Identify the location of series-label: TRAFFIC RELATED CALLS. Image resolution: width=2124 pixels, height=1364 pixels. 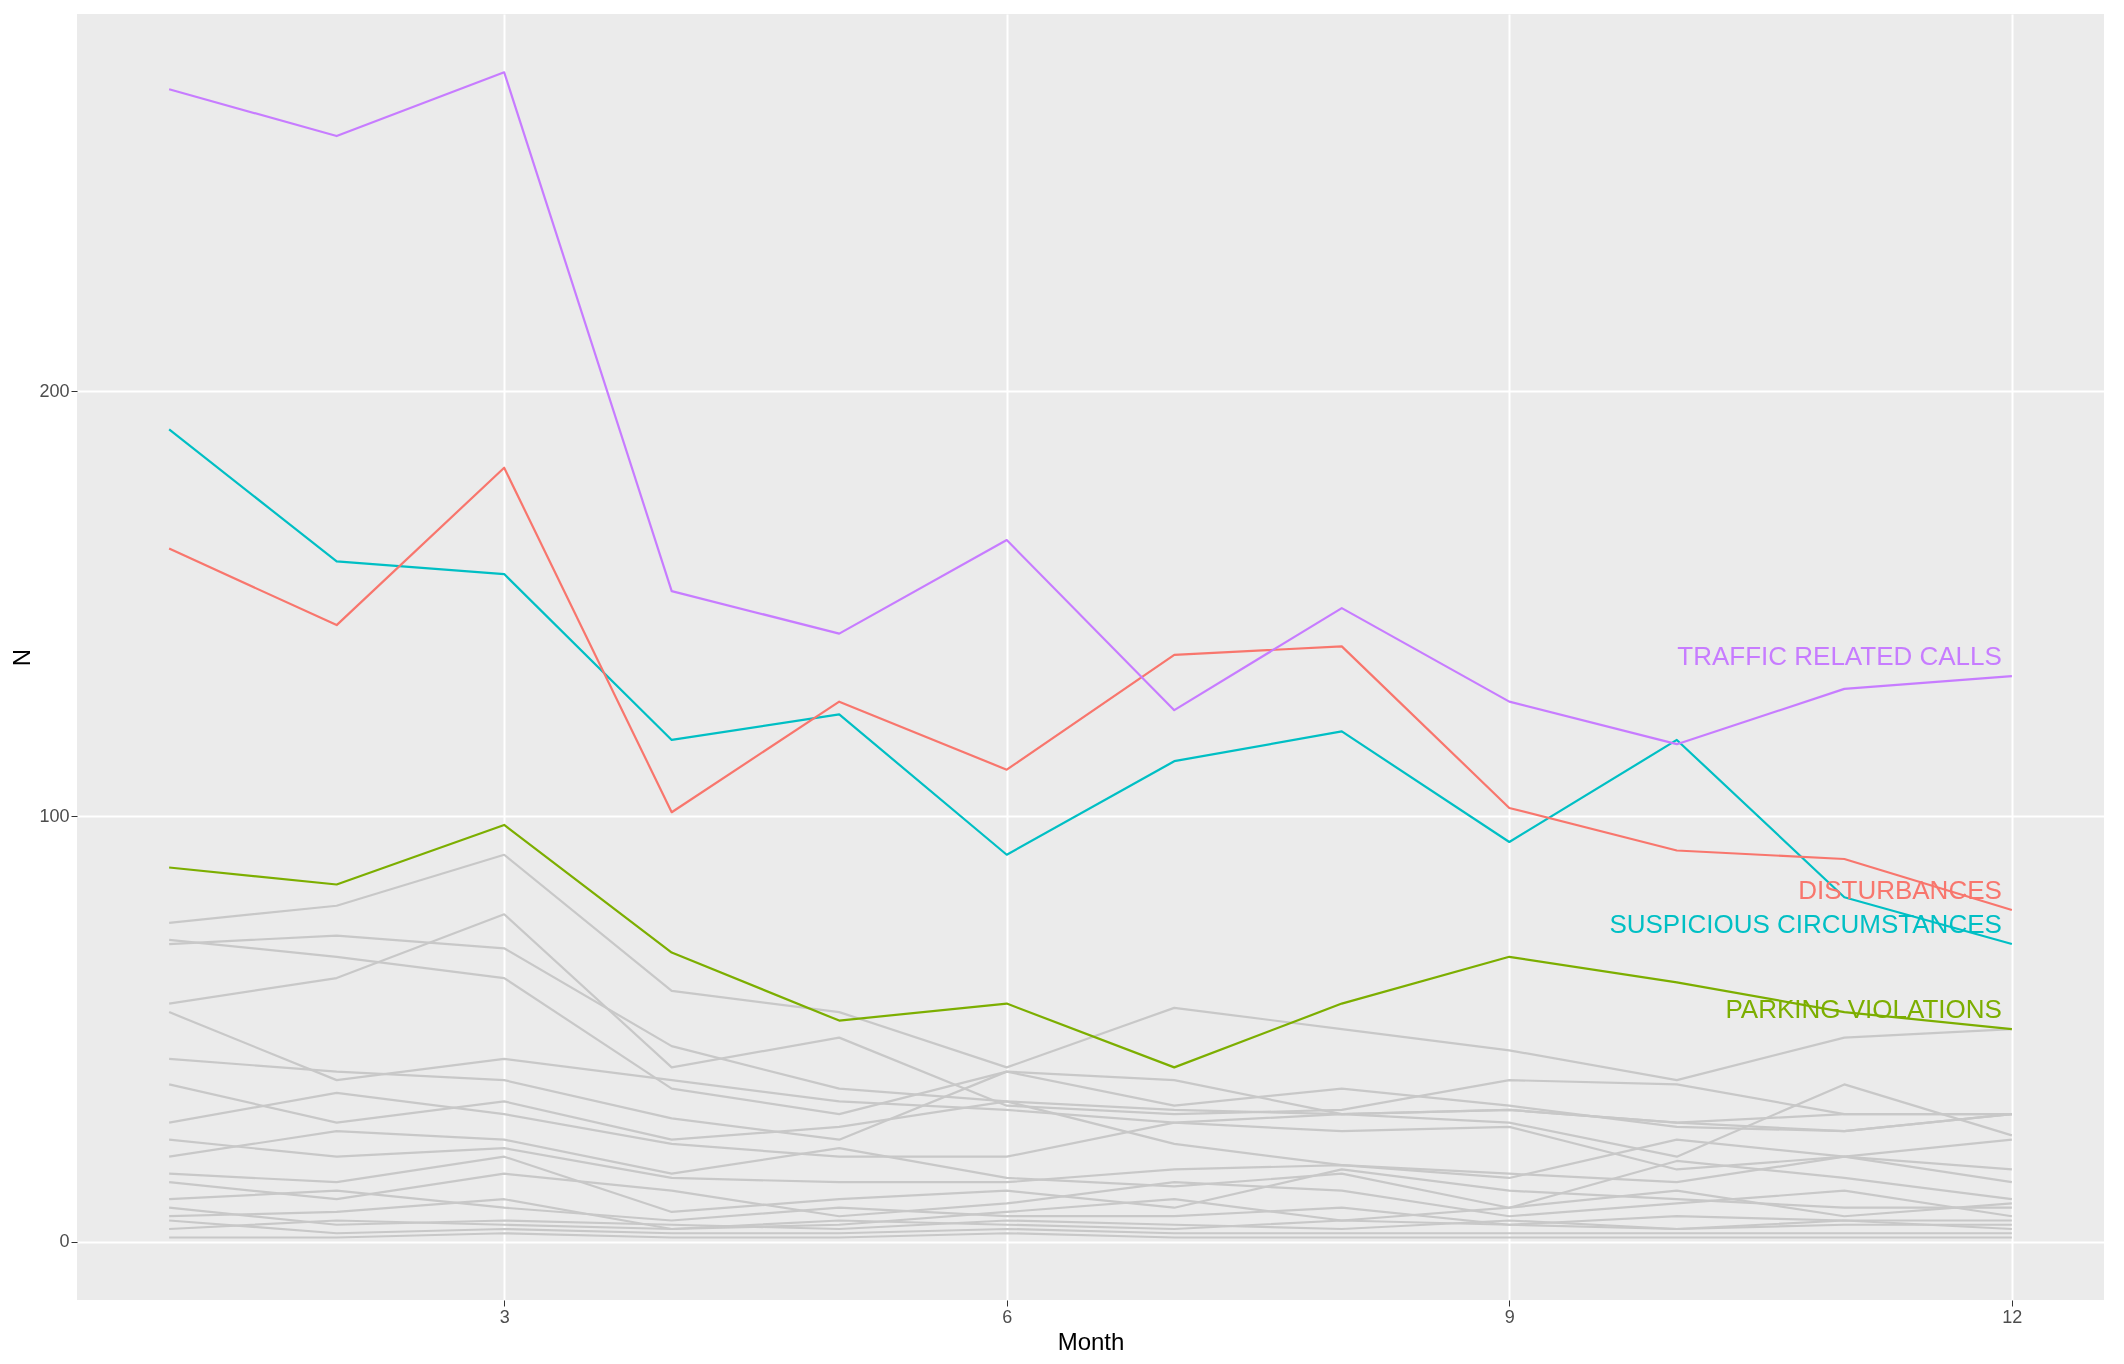
(1839, 656).